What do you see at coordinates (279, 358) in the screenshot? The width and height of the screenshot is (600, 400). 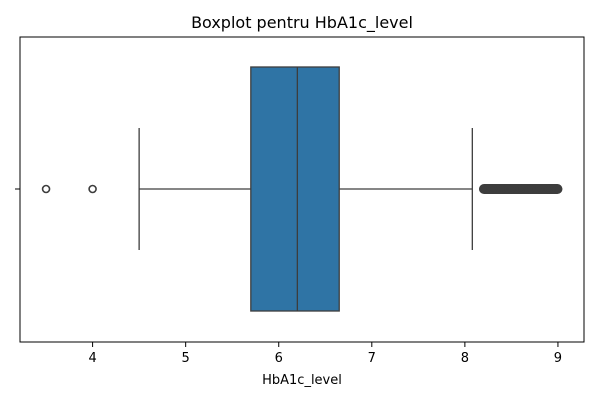 I see `x-tick-label: 6` at bounding box center [279, 358].